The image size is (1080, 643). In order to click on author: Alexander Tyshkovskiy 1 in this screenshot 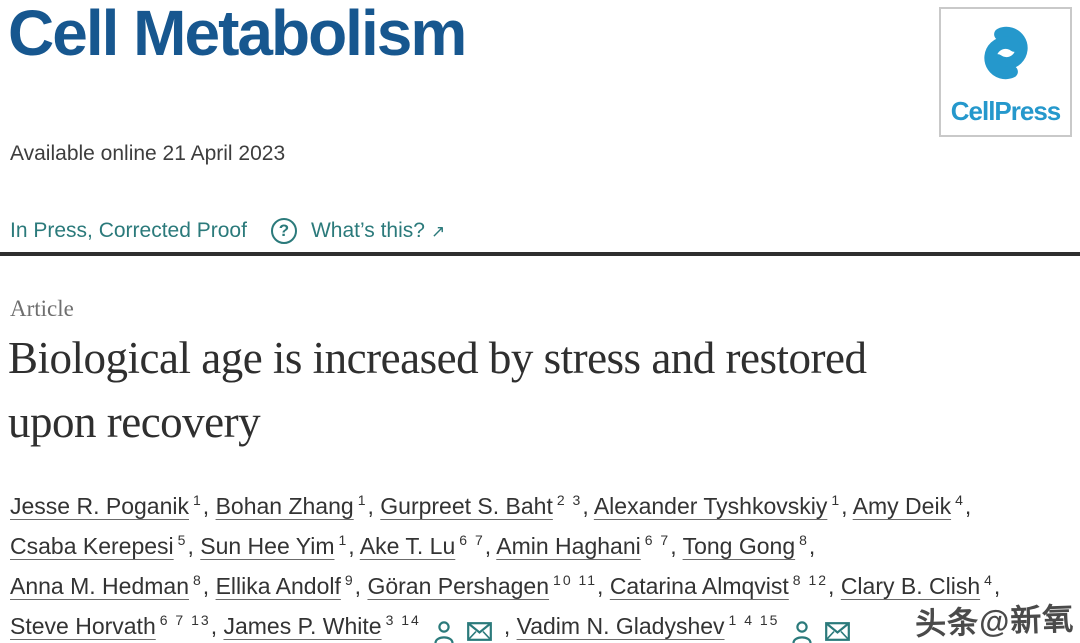, I will do `click(717, 506)`.